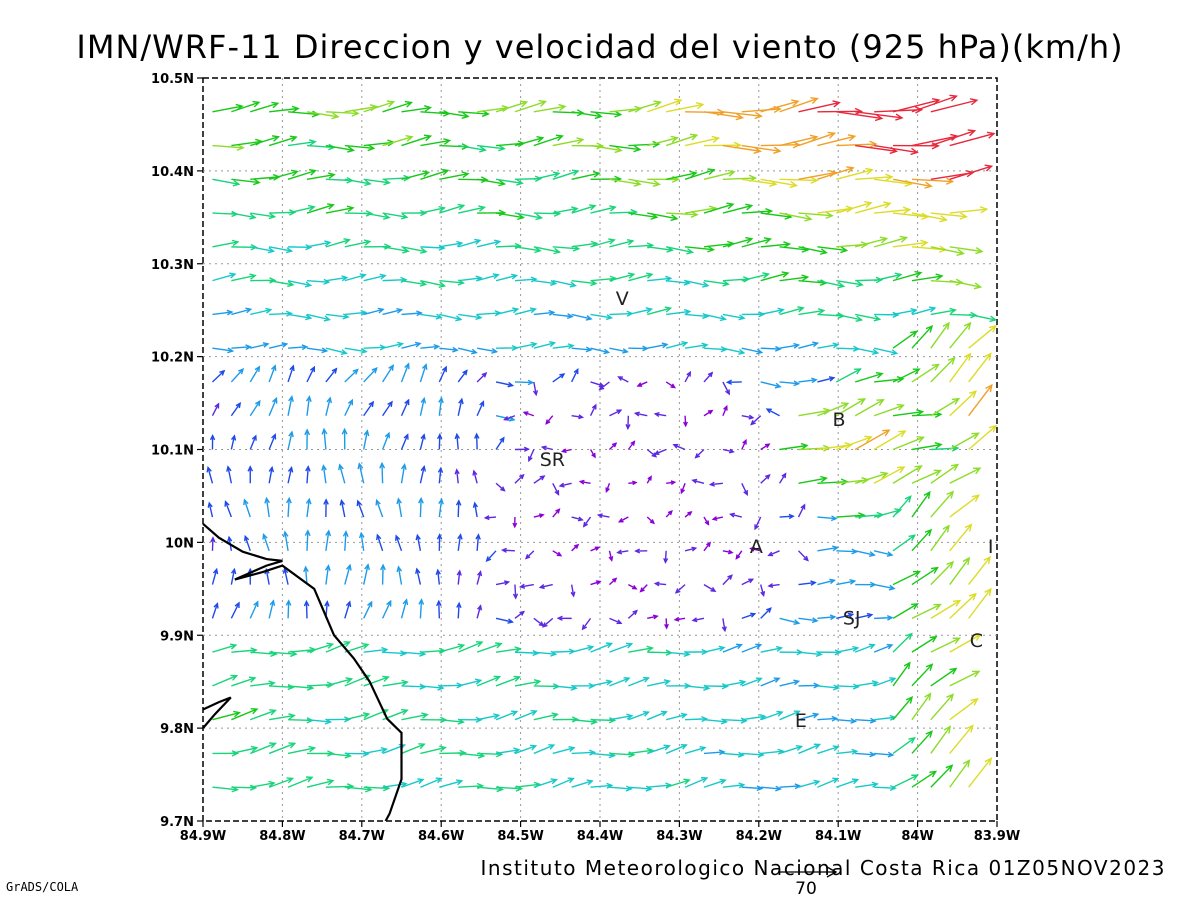 Image resolution: width=1200 pixels, height=900 pixels. Describe the element at coordinates (622, 299) in the screenshot. I see `city-label: V` at that location.